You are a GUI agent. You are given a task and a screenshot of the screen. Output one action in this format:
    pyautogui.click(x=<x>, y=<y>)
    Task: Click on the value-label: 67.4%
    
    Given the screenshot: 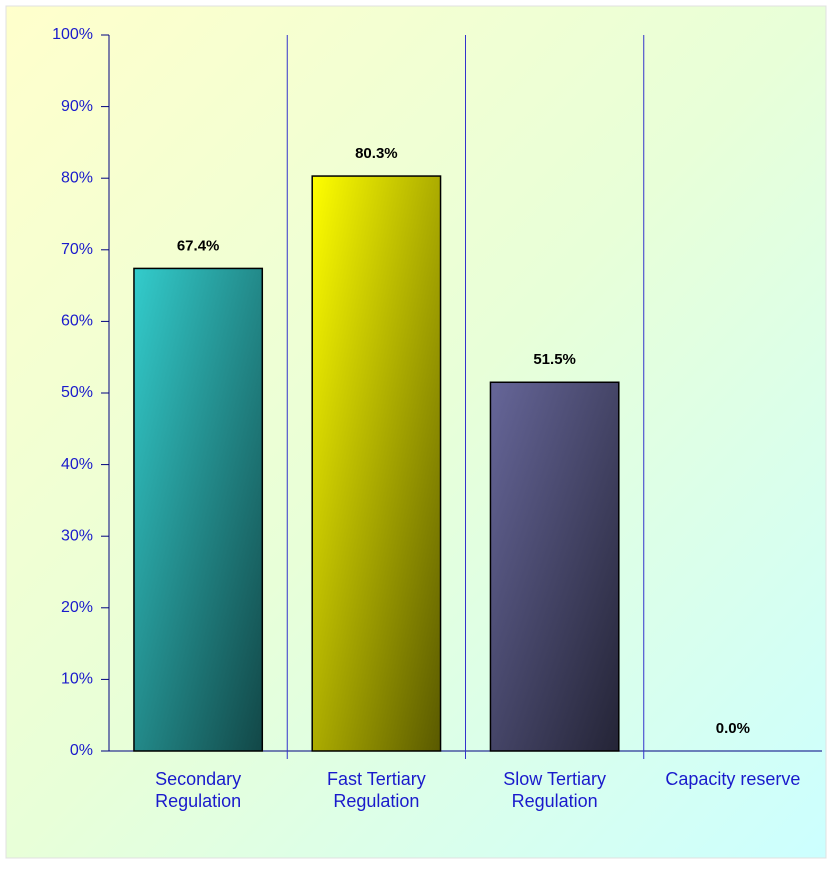 What is the action you would take?
    pyautogui.click(x=198, y=245)
    